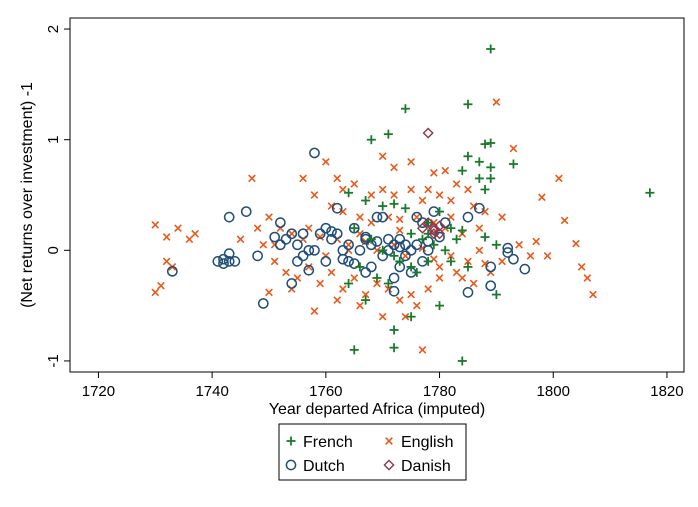  Describe the element at coordinates (27, 195) in the screenshot. I see `y-axis-title: (Net returns over investment) -1` at that location.